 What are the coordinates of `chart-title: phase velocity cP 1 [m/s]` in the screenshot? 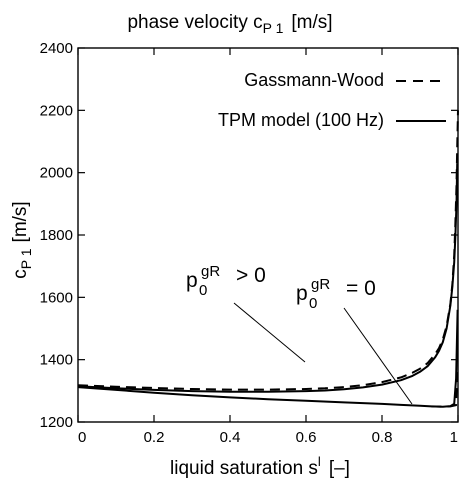 It's located at (229, 24).